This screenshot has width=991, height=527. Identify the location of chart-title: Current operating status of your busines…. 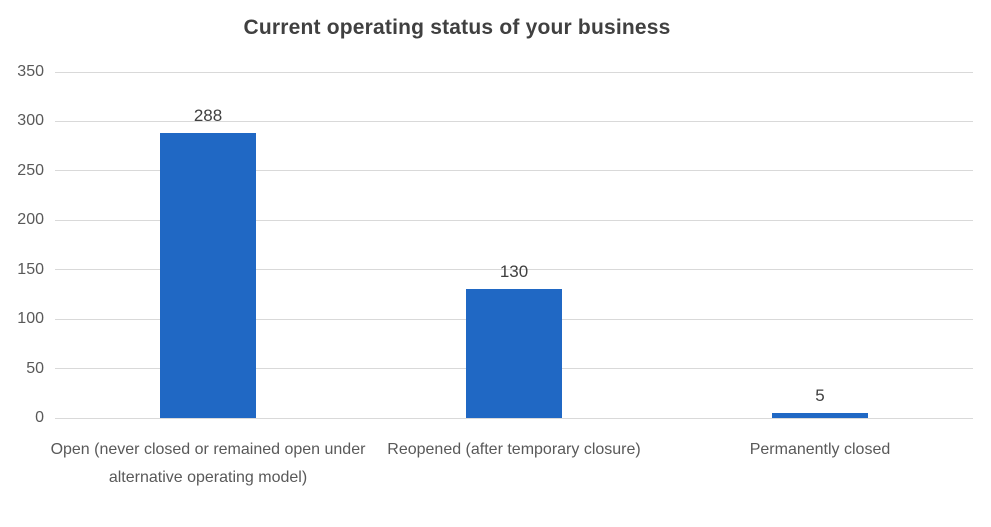
(457, 27).